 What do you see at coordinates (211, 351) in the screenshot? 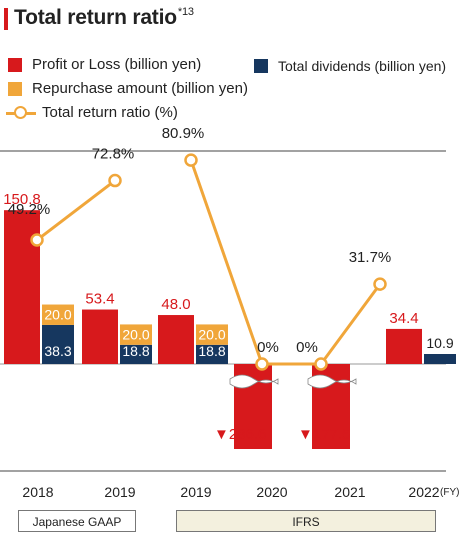
I see `dividends-value-label-2: 18.8` at bounding box center [211, 351].